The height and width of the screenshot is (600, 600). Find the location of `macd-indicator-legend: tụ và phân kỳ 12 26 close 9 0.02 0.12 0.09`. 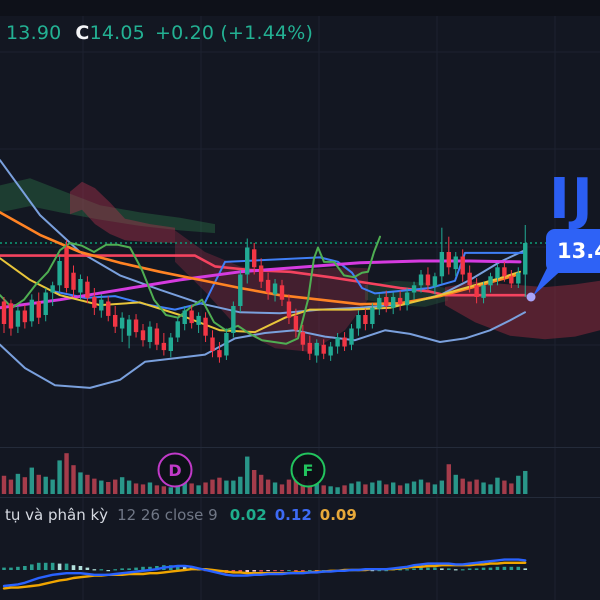

macd-indicator-legend: tụ và phân kỳ 12 26 close 9 0.02 0.12 0.09 is located at coordinates (181, 515).